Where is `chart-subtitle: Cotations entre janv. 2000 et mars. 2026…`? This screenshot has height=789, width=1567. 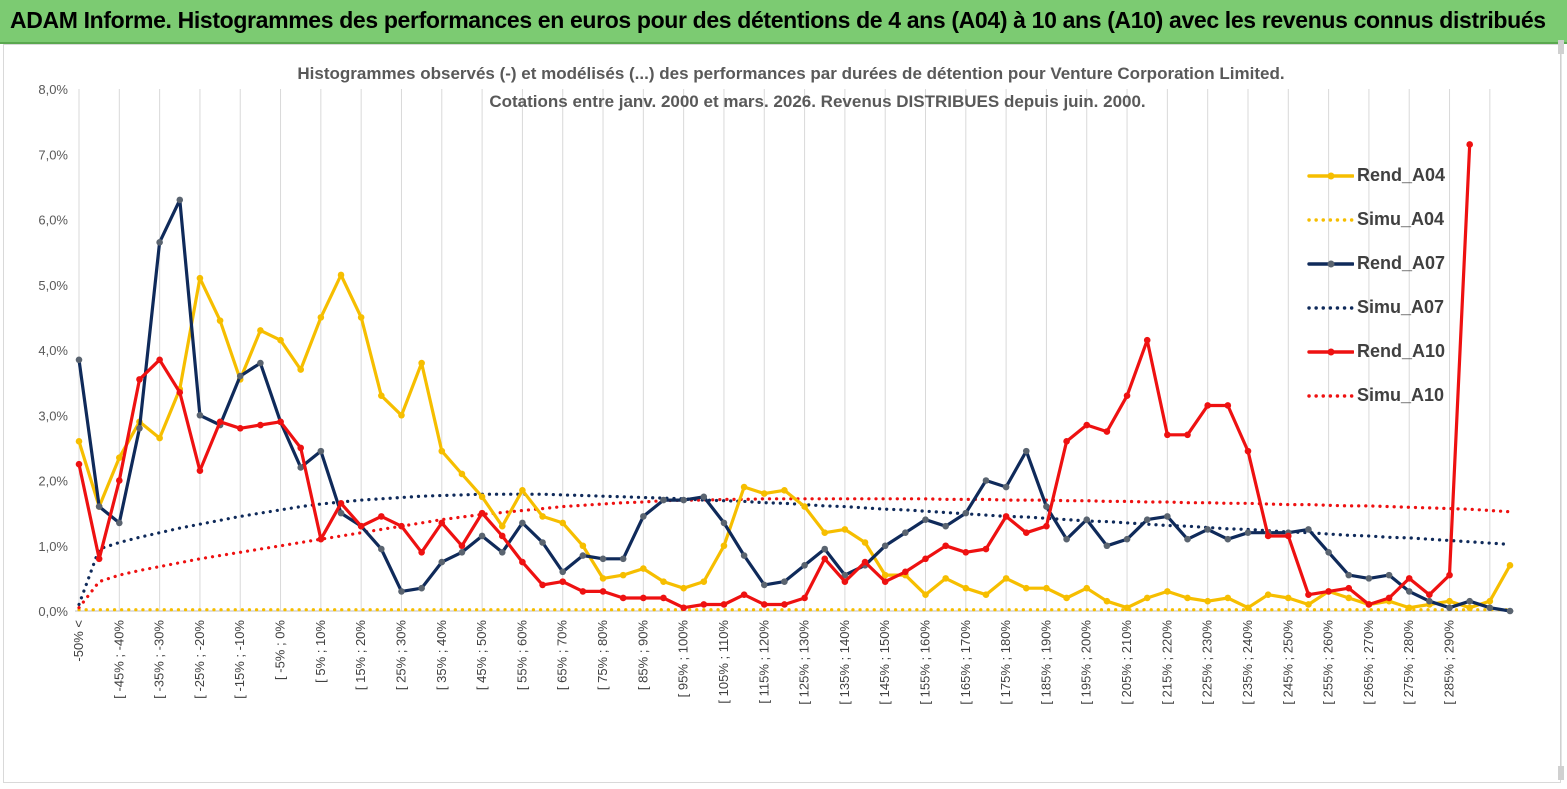 chart-subtitle: Cotations entre janv. 2000 et mars. 2026… is located at coordinates (817, 101).